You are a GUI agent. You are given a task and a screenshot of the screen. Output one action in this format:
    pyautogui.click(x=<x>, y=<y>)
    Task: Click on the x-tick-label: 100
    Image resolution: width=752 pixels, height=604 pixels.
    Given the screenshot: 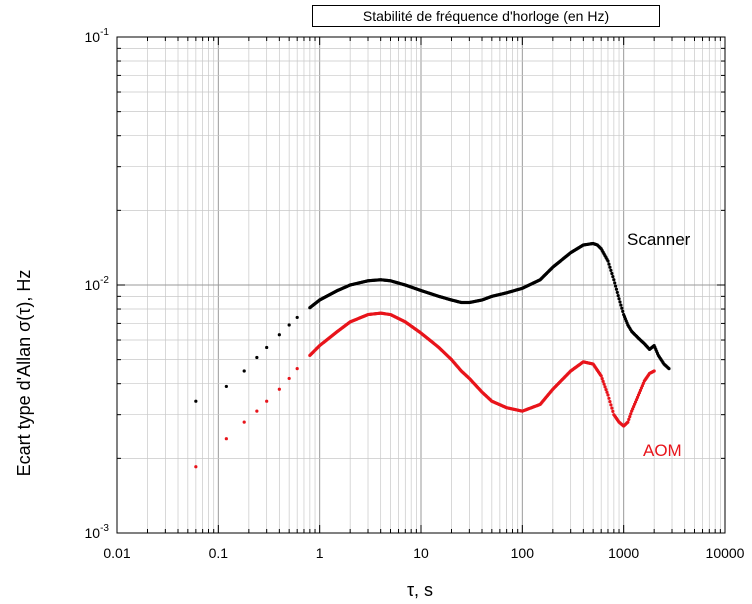 What is the action you would take?
    pyautogui.click(x=523, y=553)
    